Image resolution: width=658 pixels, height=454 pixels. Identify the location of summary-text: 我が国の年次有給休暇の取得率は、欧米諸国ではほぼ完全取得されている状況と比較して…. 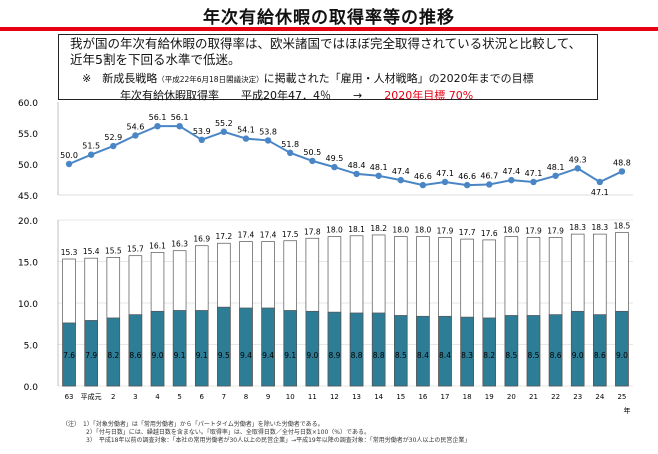
(326, 51).